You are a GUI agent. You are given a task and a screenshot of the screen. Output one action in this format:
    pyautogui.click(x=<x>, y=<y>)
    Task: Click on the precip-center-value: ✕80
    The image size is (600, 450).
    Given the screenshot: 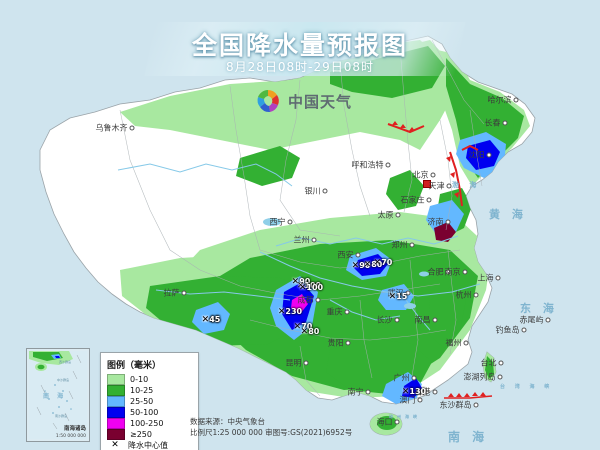 What is the action you would take?
    pyautogui.click(x=310, y=332)
    